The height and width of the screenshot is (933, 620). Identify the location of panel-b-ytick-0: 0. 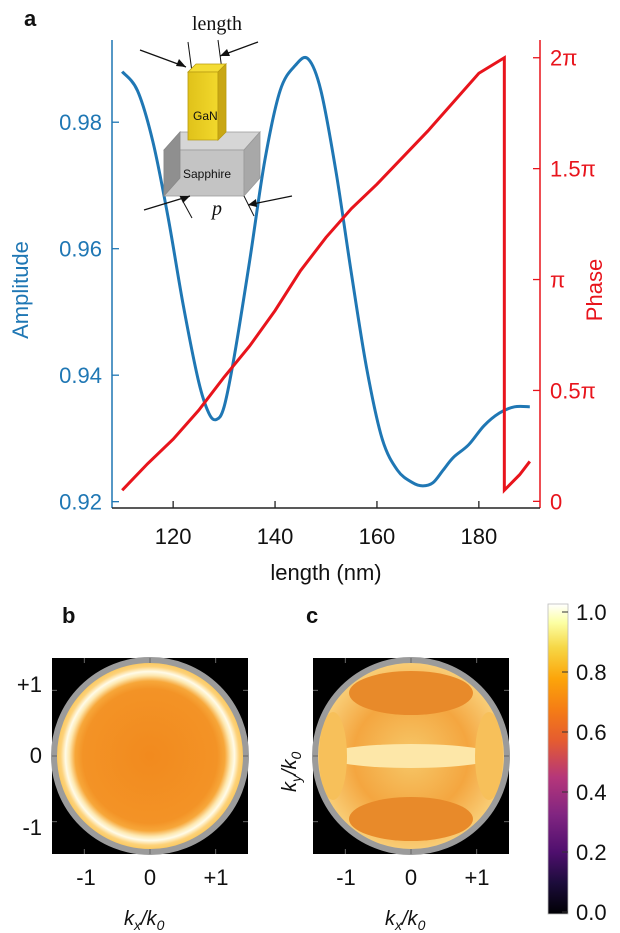
(36, 755).